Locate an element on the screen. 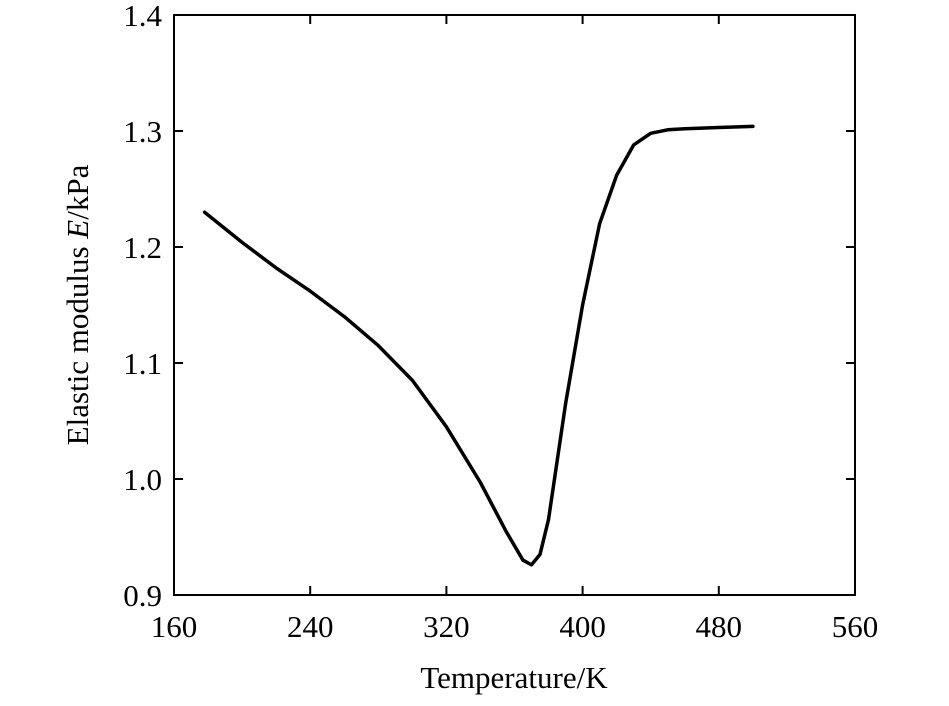 This screenshot has width=949, height=706. y-tick-label: 1.1 is located at coordinates (142, 363).